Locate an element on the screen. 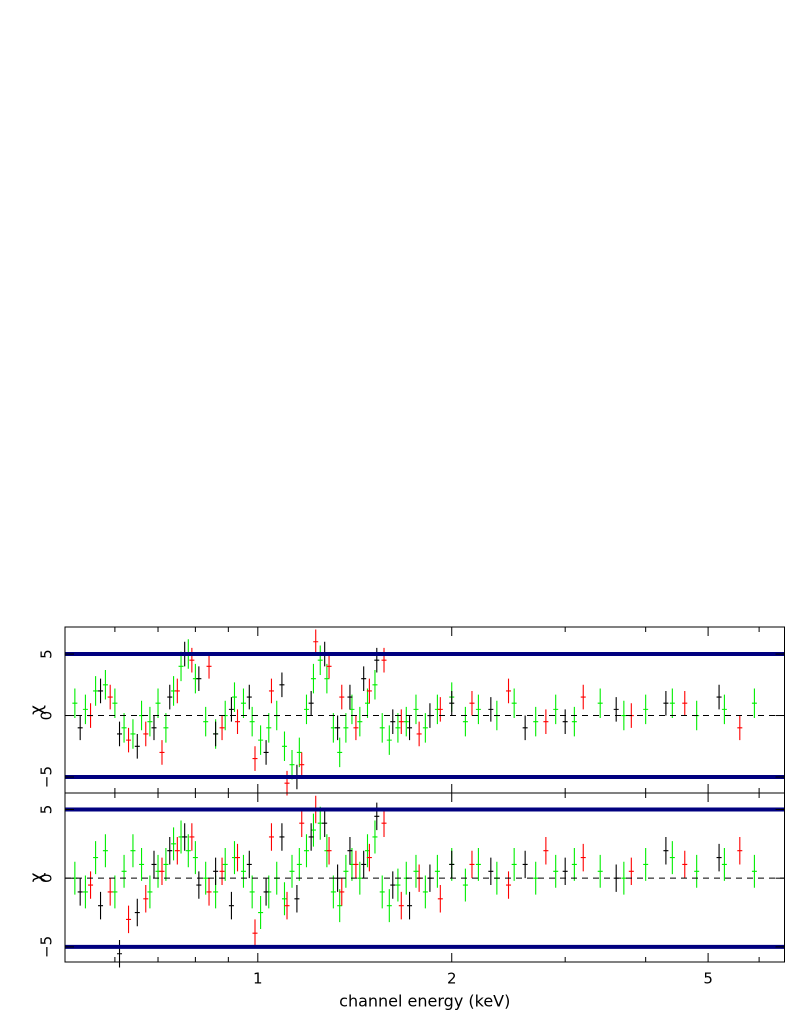  x-tick-label: 2 is located at coordinates (452, 979).